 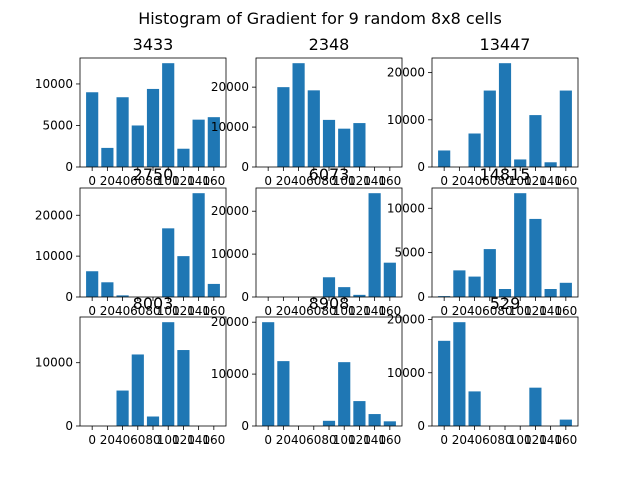 What do you see at coordinates (409, 253) in the screenshot?
I see `y-tick-label: 5000` at bounding box center [409, 253].